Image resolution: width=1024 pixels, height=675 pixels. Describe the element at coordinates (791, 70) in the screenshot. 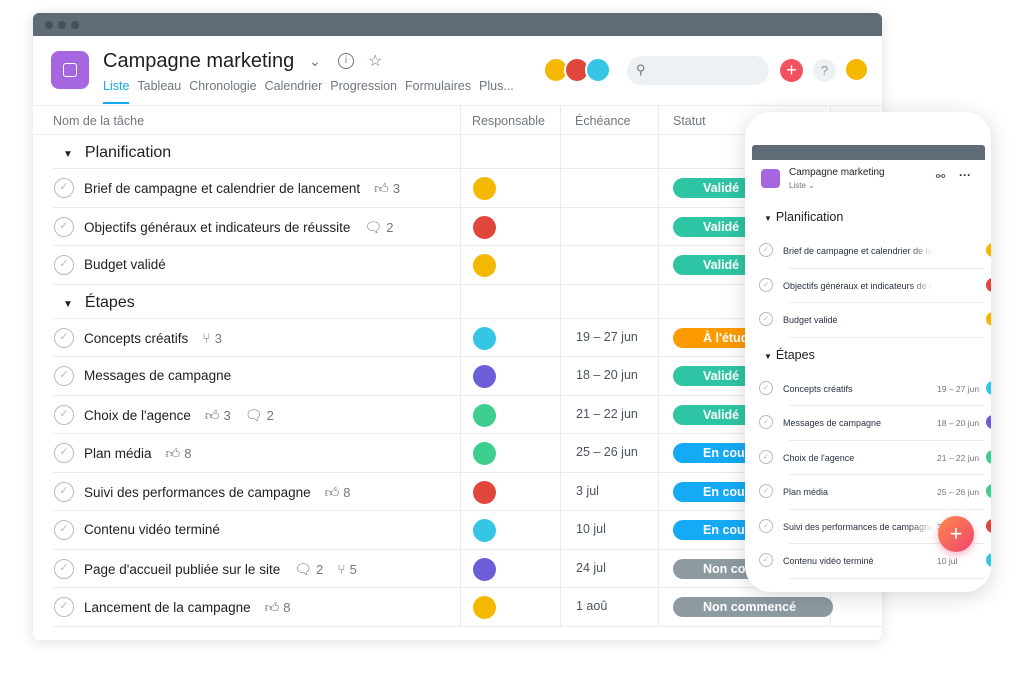

I see `add-button: +` at that location.